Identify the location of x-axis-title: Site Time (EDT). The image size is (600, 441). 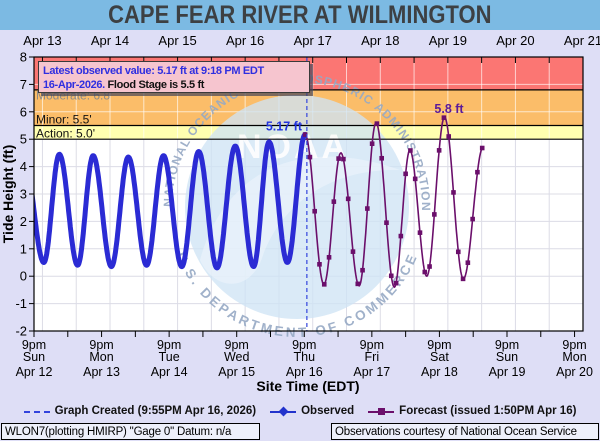
(307, 386).